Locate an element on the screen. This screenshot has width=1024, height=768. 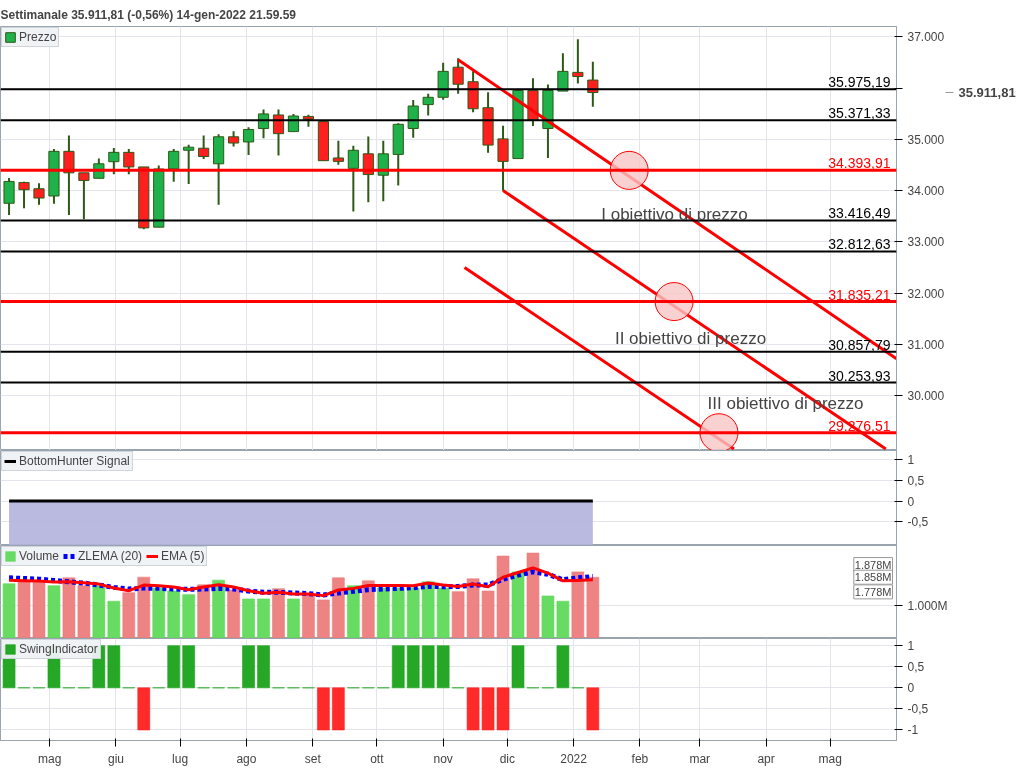
y-tick-label: 33.000 is located at coordinates (926, 242).